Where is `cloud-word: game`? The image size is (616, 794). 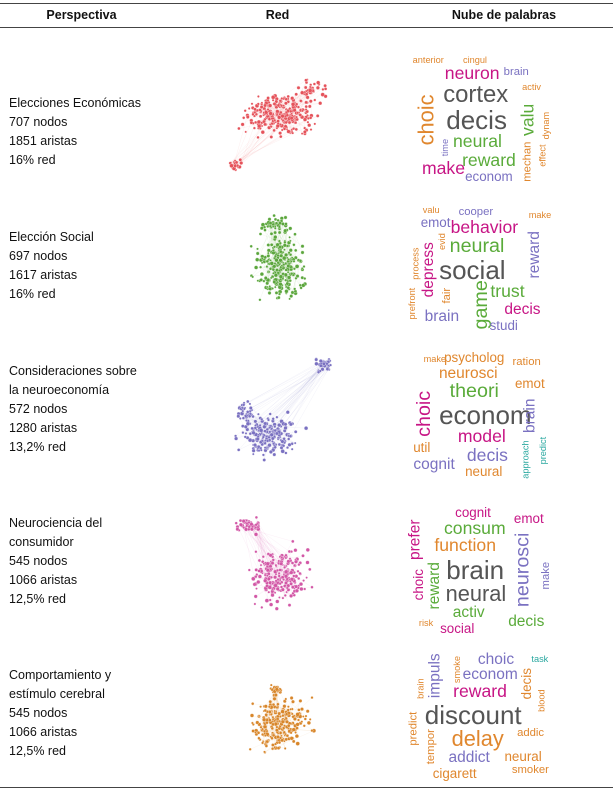
cloud-word: game is located at coordinates (480, 305).